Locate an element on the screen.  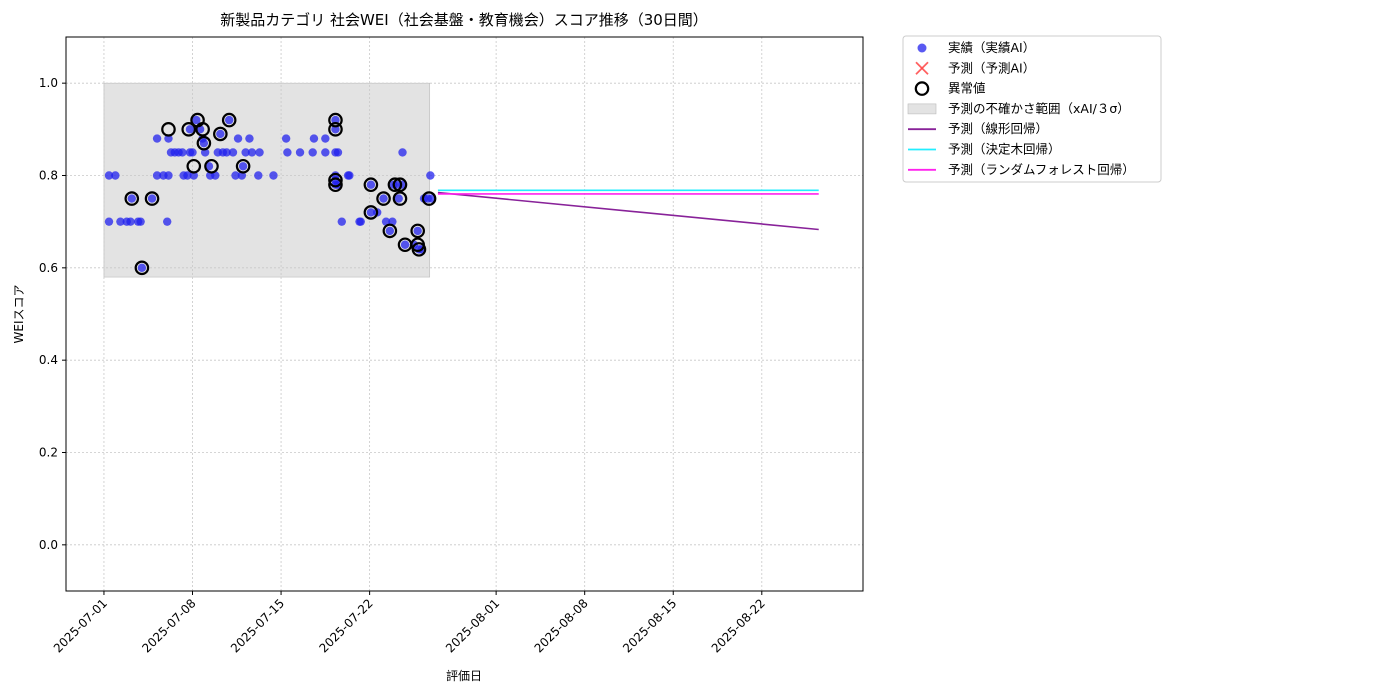
x-tick-label: 2025-07-08 is located at coordinates (168, 625).